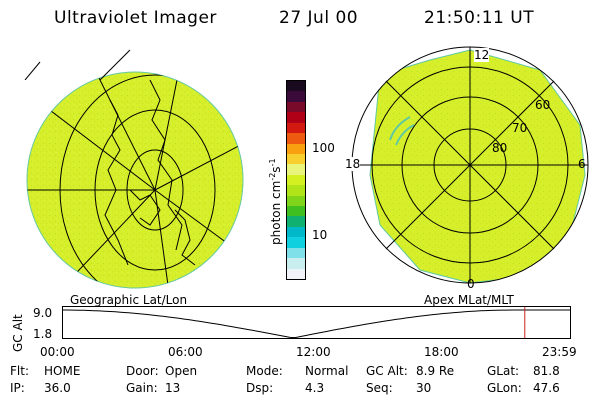  I want to click on info-label: Gain:, so click(142, 388).